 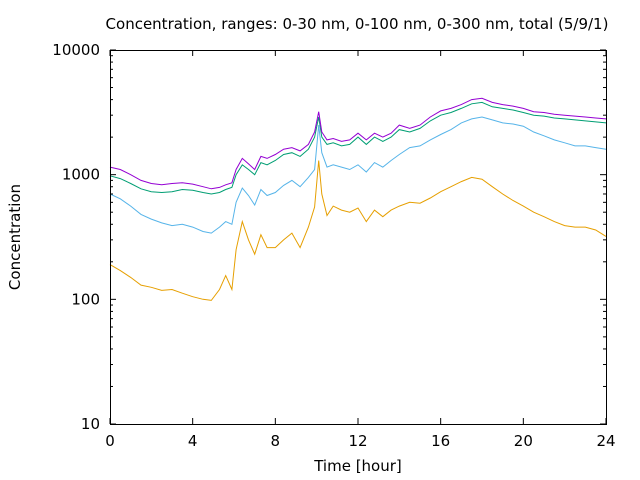 I want to click on x-tick-label: 4, so click(x=193, y=441).